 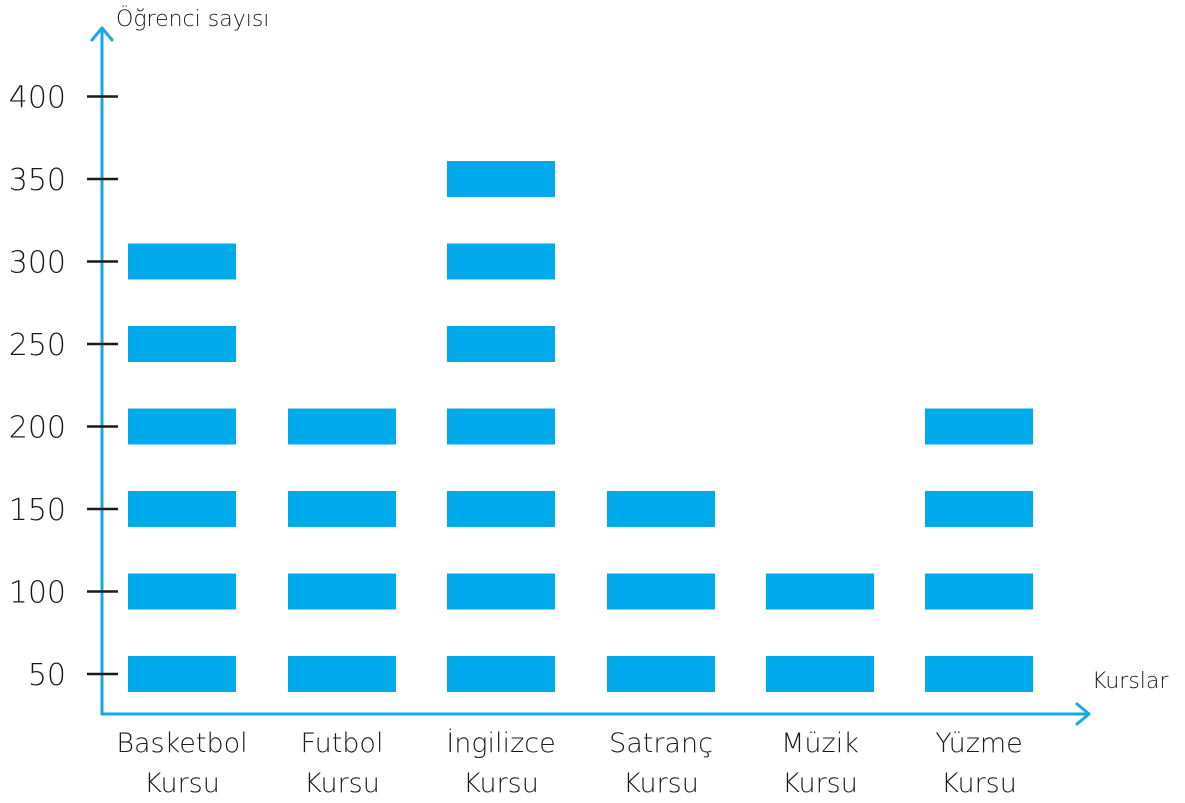 I want to click on y-tick-label: 150, so click(x=37, y=510).